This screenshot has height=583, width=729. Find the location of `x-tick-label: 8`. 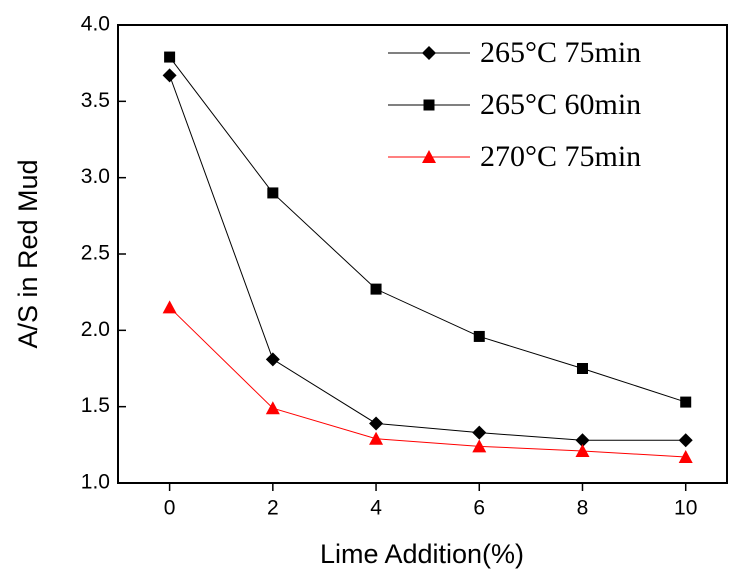

x-tick-label: 8 is located at coordinates (583, 508).